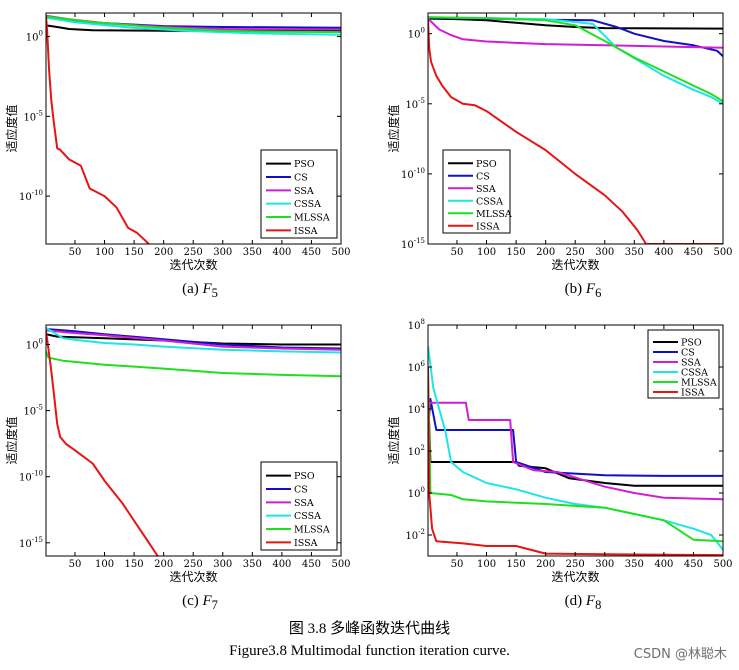 This screenshot has width=739, height=670. Describe the element at coordinates (214, 293) in the screenshot. I see `subcaption-sub: 5` at that location.